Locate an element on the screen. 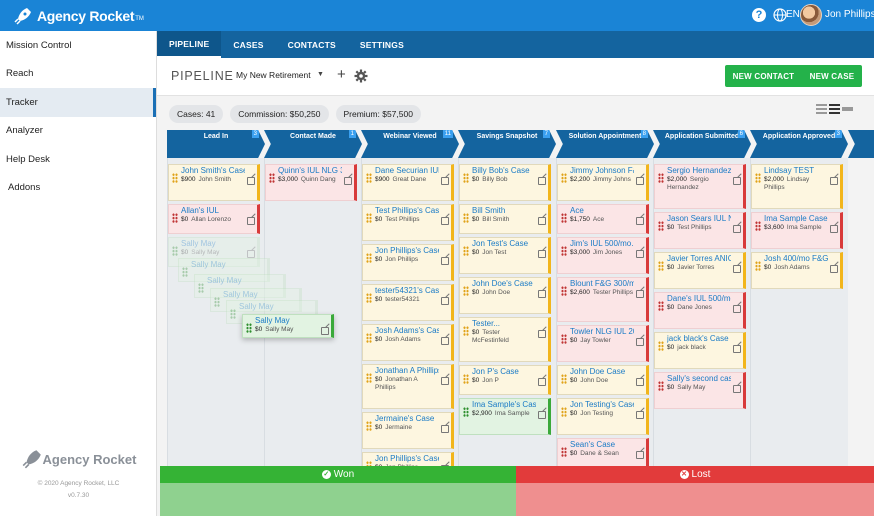 The image size is (874, 516). case-card: Jon Testing's Case $0 Jon Testing is located at coordinates (603, 416).